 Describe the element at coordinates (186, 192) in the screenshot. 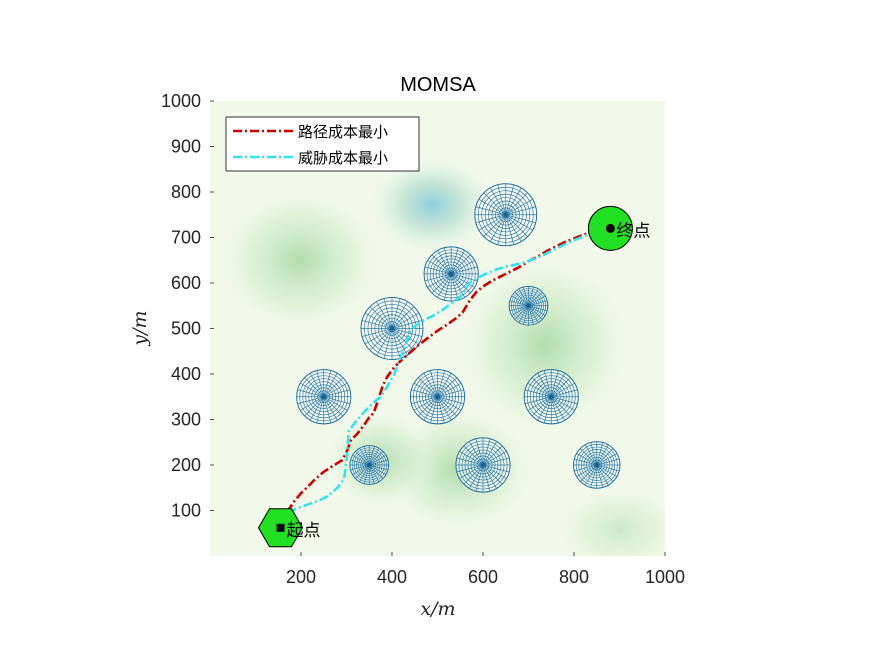

I see `y-tick-label: 800` at that location.